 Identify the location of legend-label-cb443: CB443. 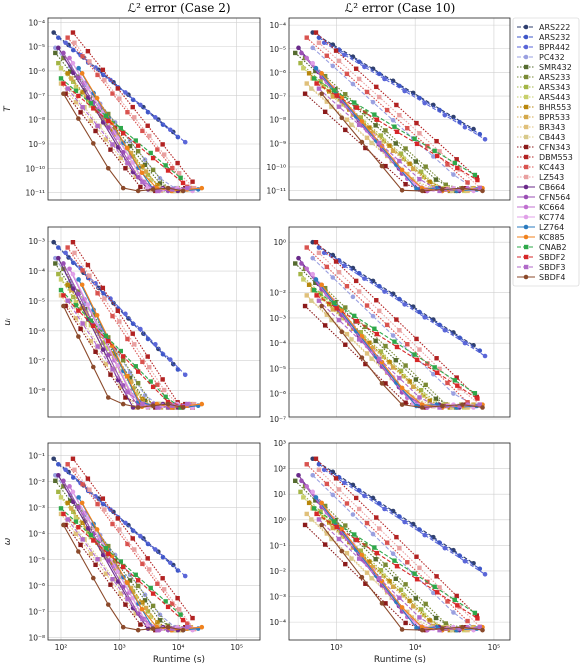
(552, 137).